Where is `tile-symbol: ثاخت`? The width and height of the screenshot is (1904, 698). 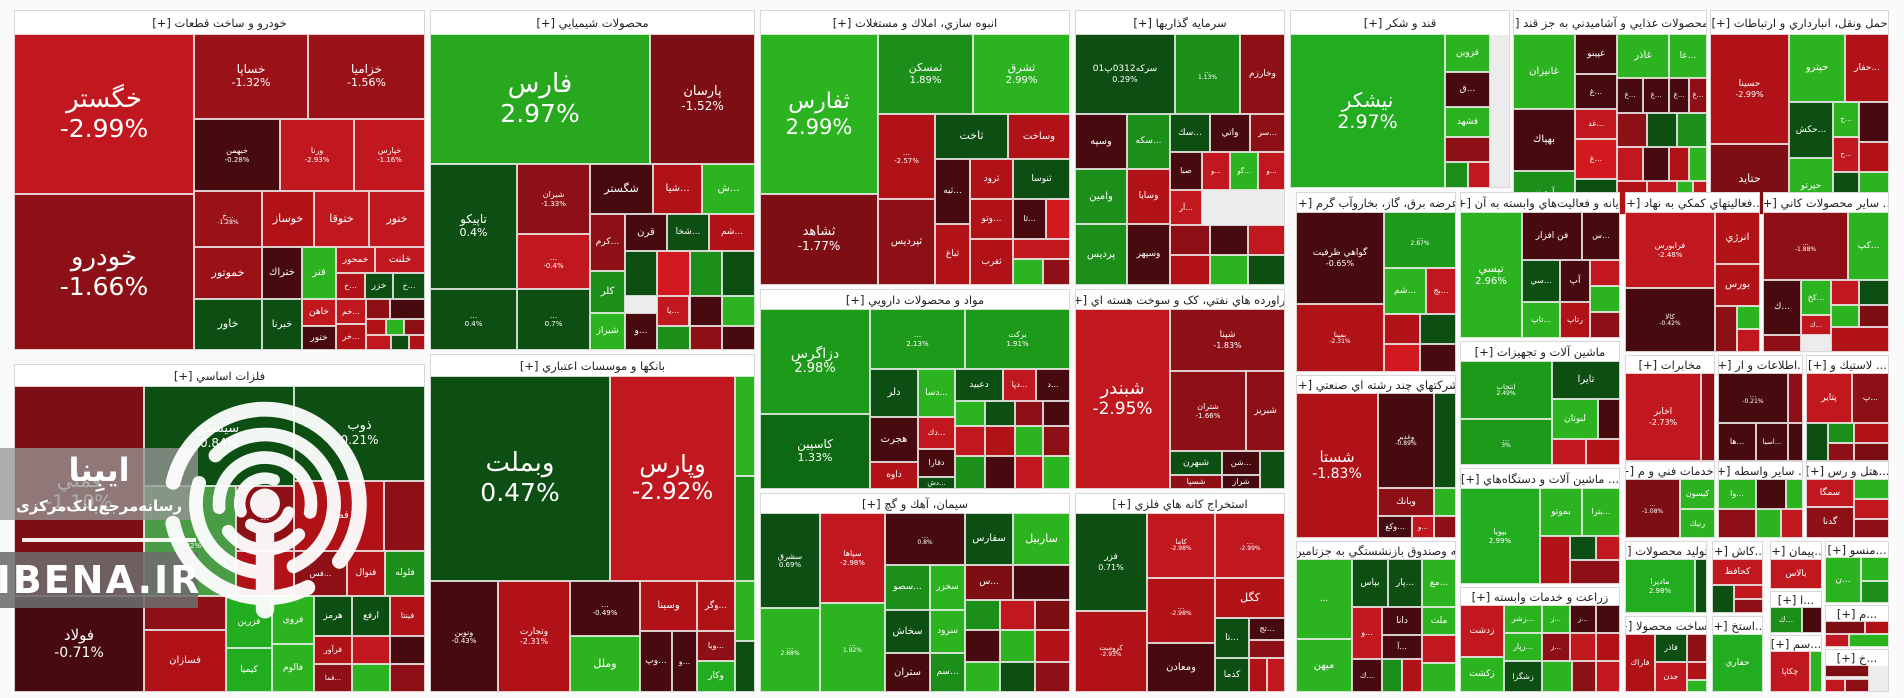 tile-symbol: ثاخت is located at coordinates (971, 136).